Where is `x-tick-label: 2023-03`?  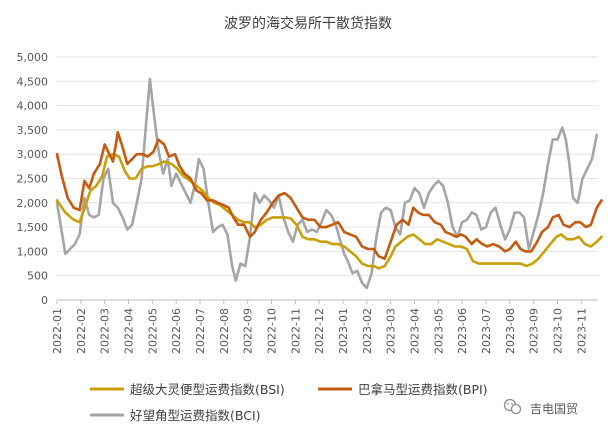
x-tick-label: 2023-03 is located at coordinates (391, 331).